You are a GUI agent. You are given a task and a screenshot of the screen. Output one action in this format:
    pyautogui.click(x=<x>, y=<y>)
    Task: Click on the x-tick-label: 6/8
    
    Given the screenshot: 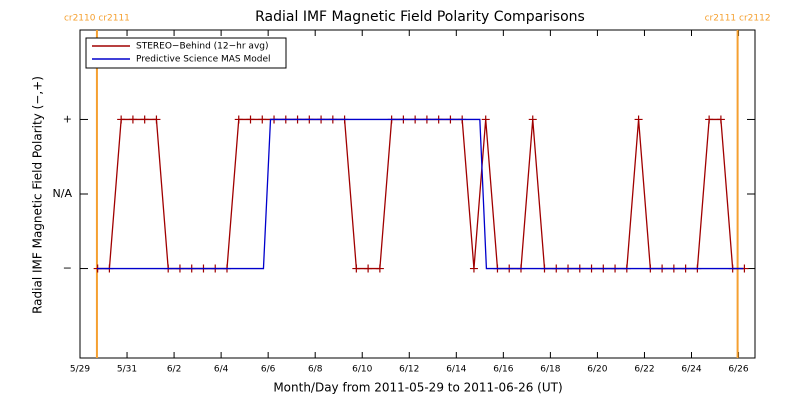 What is the action you would take?
    pyautogui.click(x=315, y=370)
    